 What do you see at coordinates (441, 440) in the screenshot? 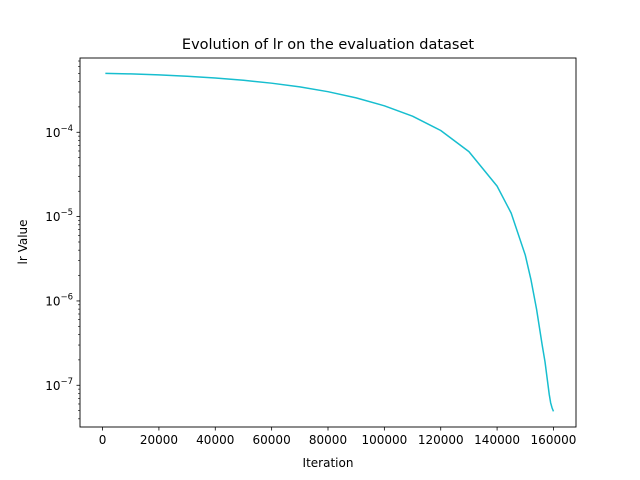
I see `x-tick-label: 120000` at bounding box center [441, 440].